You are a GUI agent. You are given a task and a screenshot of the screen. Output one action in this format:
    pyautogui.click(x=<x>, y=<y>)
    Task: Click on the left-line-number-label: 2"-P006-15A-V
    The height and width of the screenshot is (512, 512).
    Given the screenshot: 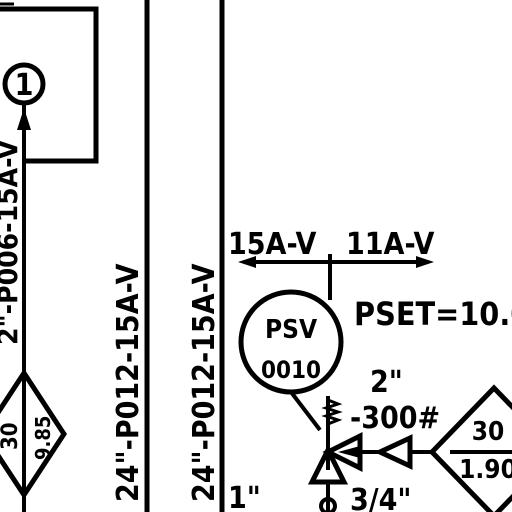 What is the action you would take?
    pyautogui.click(x=12, y=242)
    